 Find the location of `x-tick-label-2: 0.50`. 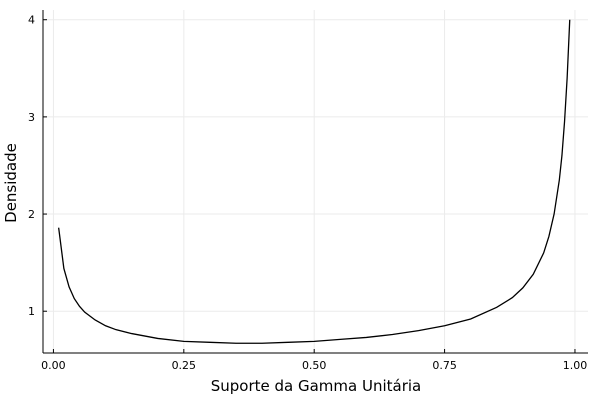

x-tick-label-2: 0.50 is located at coordinates (314, 365).